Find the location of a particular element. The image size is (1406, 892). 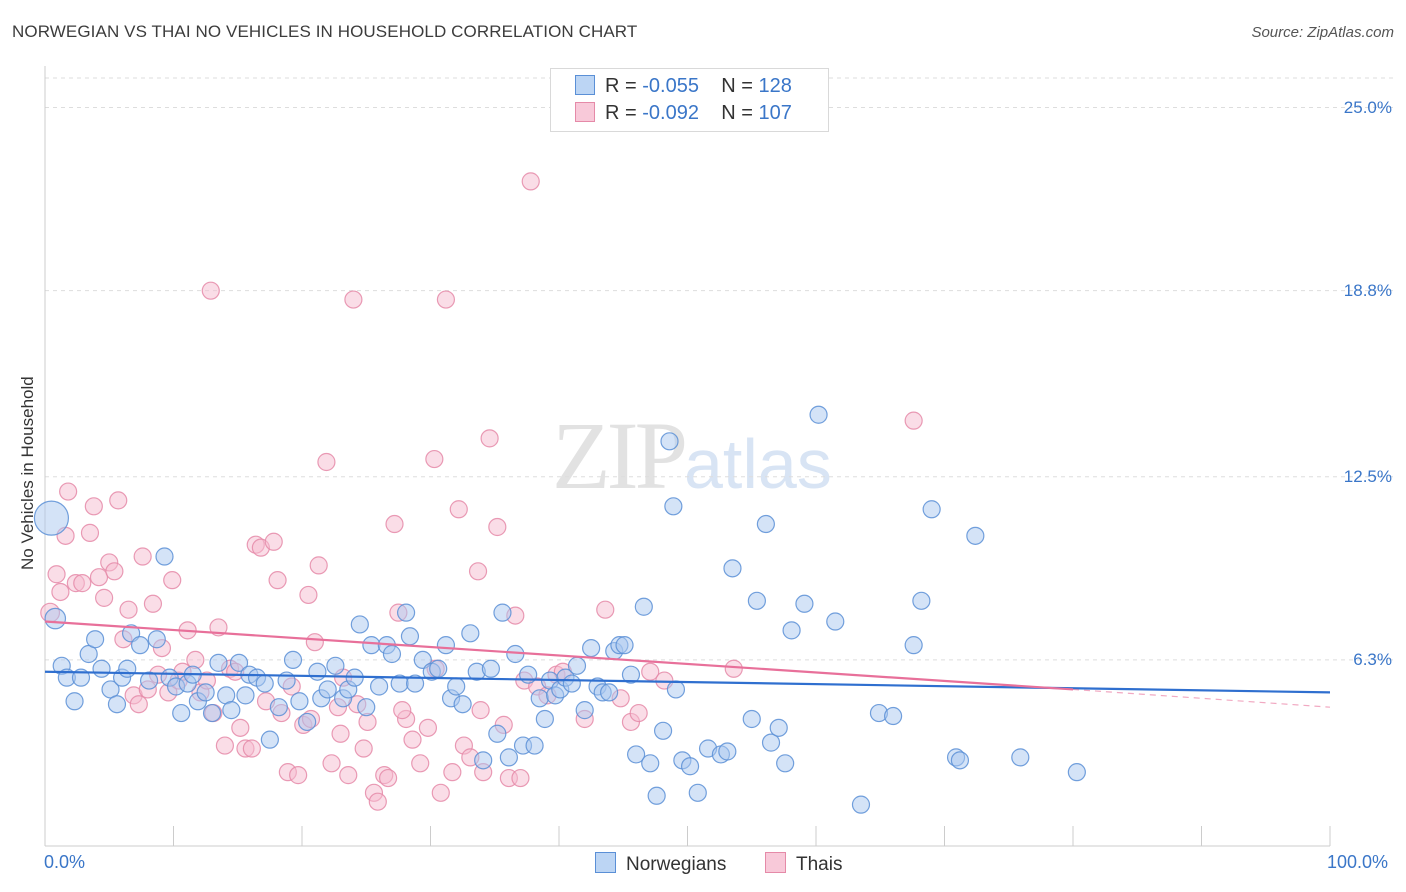

source-label: Source: ZipAtlas.com is located at coordinates (1322, 32).